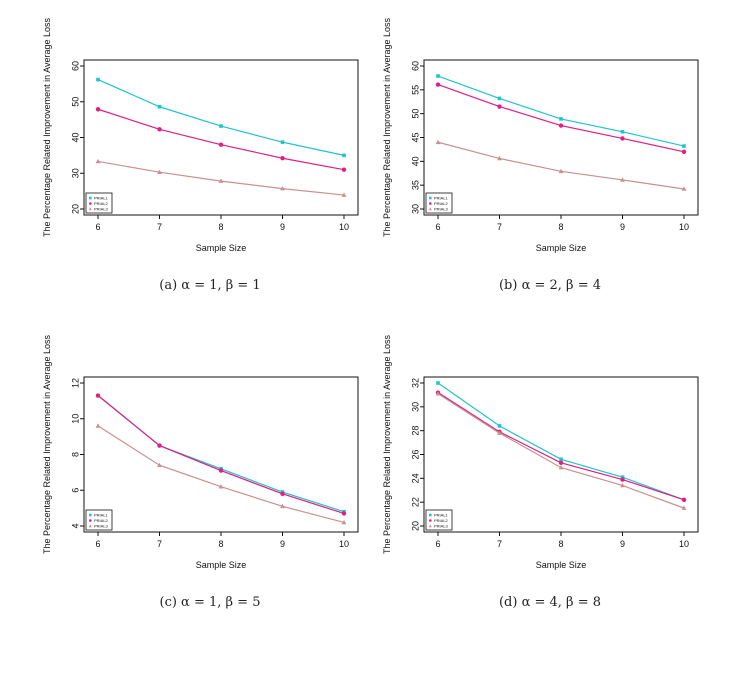 Image resolution: width=741 pixels, height=683 pixels. Describe the element at coordinates (415, 114) in the screenshot. I see `y-tick-label: 50` at that location.